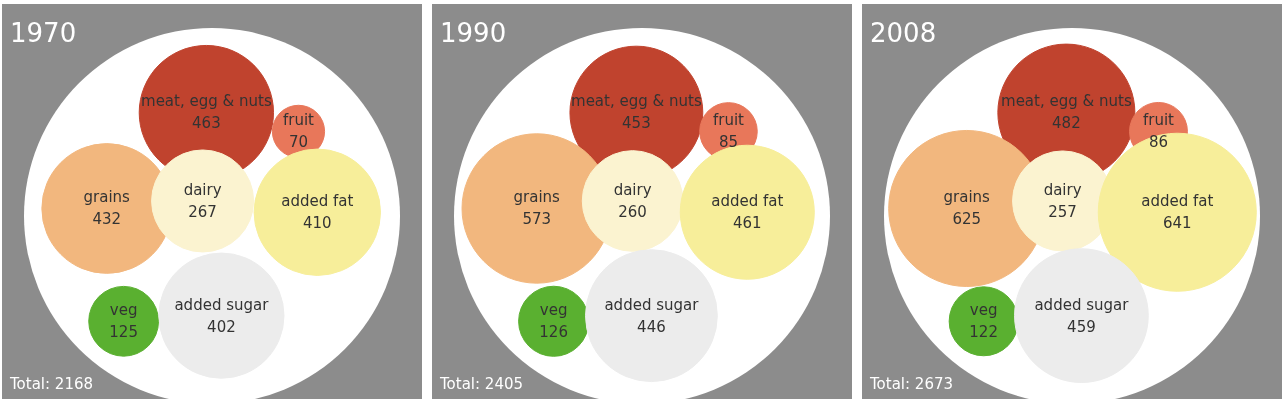 The height and width of the screenshot is (404, 1284). Describe the element at coordinates (51, 384) in the screenshot. I see `text: Total: 2168` at that location.